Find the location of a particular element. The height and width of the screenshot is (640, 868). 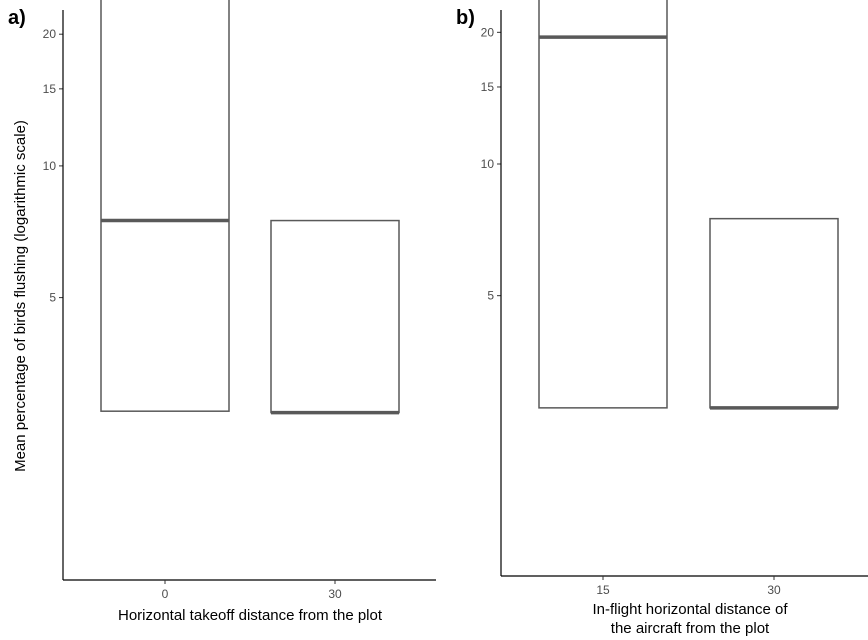

panel-b-x-axis-title-line1: In-flight horizontal distance of is located at coordinates (690, 609).